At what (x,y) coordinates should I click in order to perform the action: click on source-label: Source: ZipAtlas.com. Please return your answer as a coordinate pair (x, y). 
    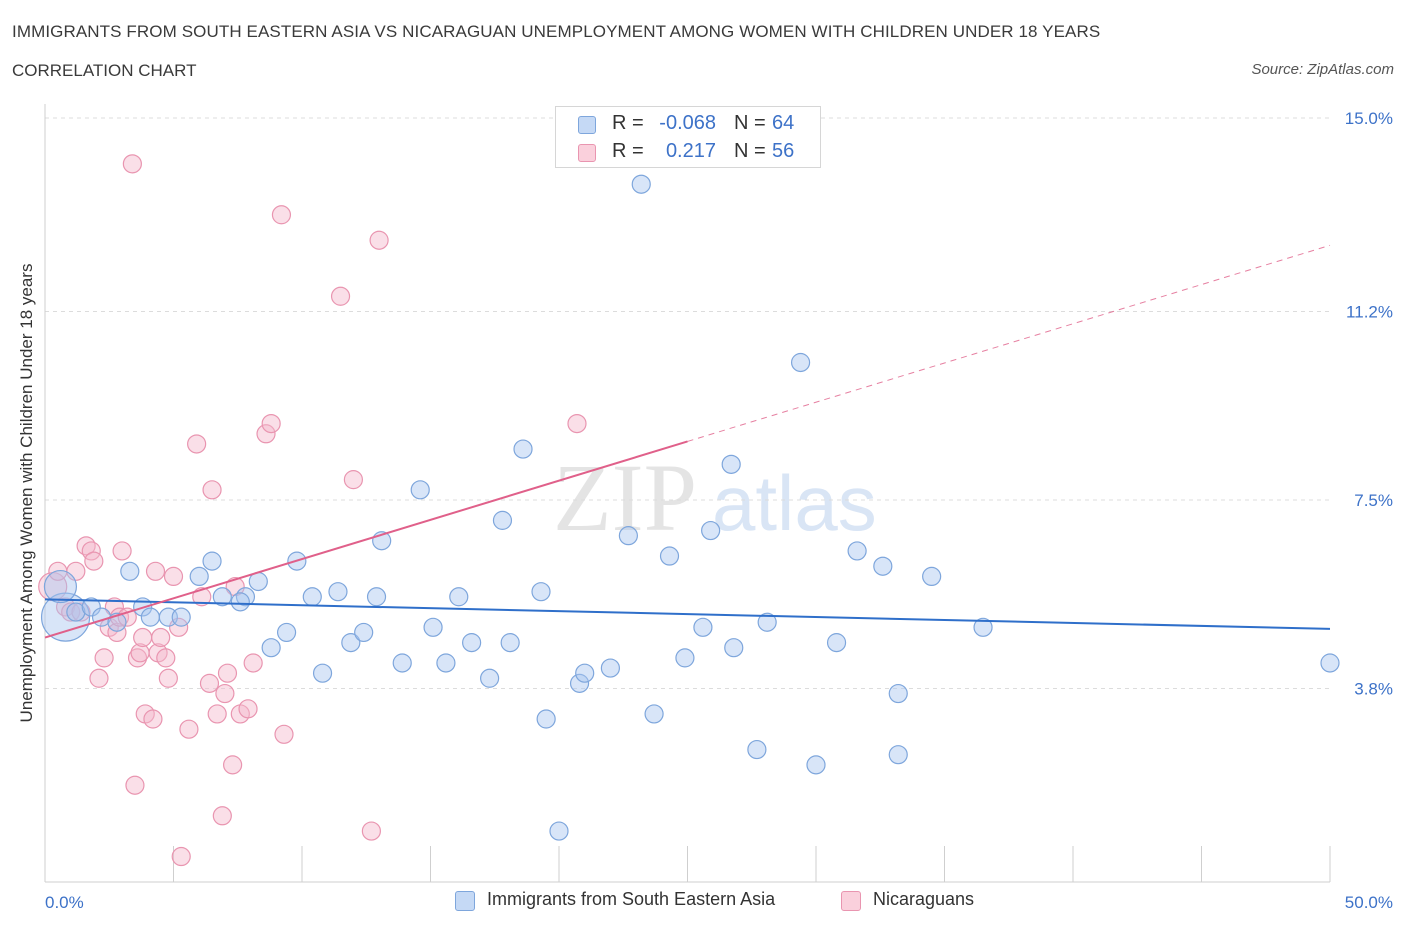
    Looking at the image, I should click on (1322, 69).